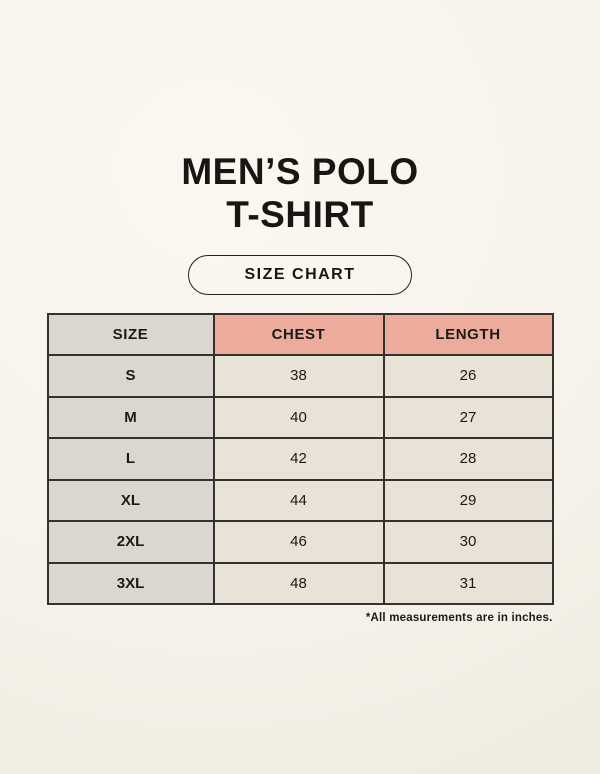 This screenshot has width=600, height=774. I want to click on table-row: XL 44 29, so click(300, 500).